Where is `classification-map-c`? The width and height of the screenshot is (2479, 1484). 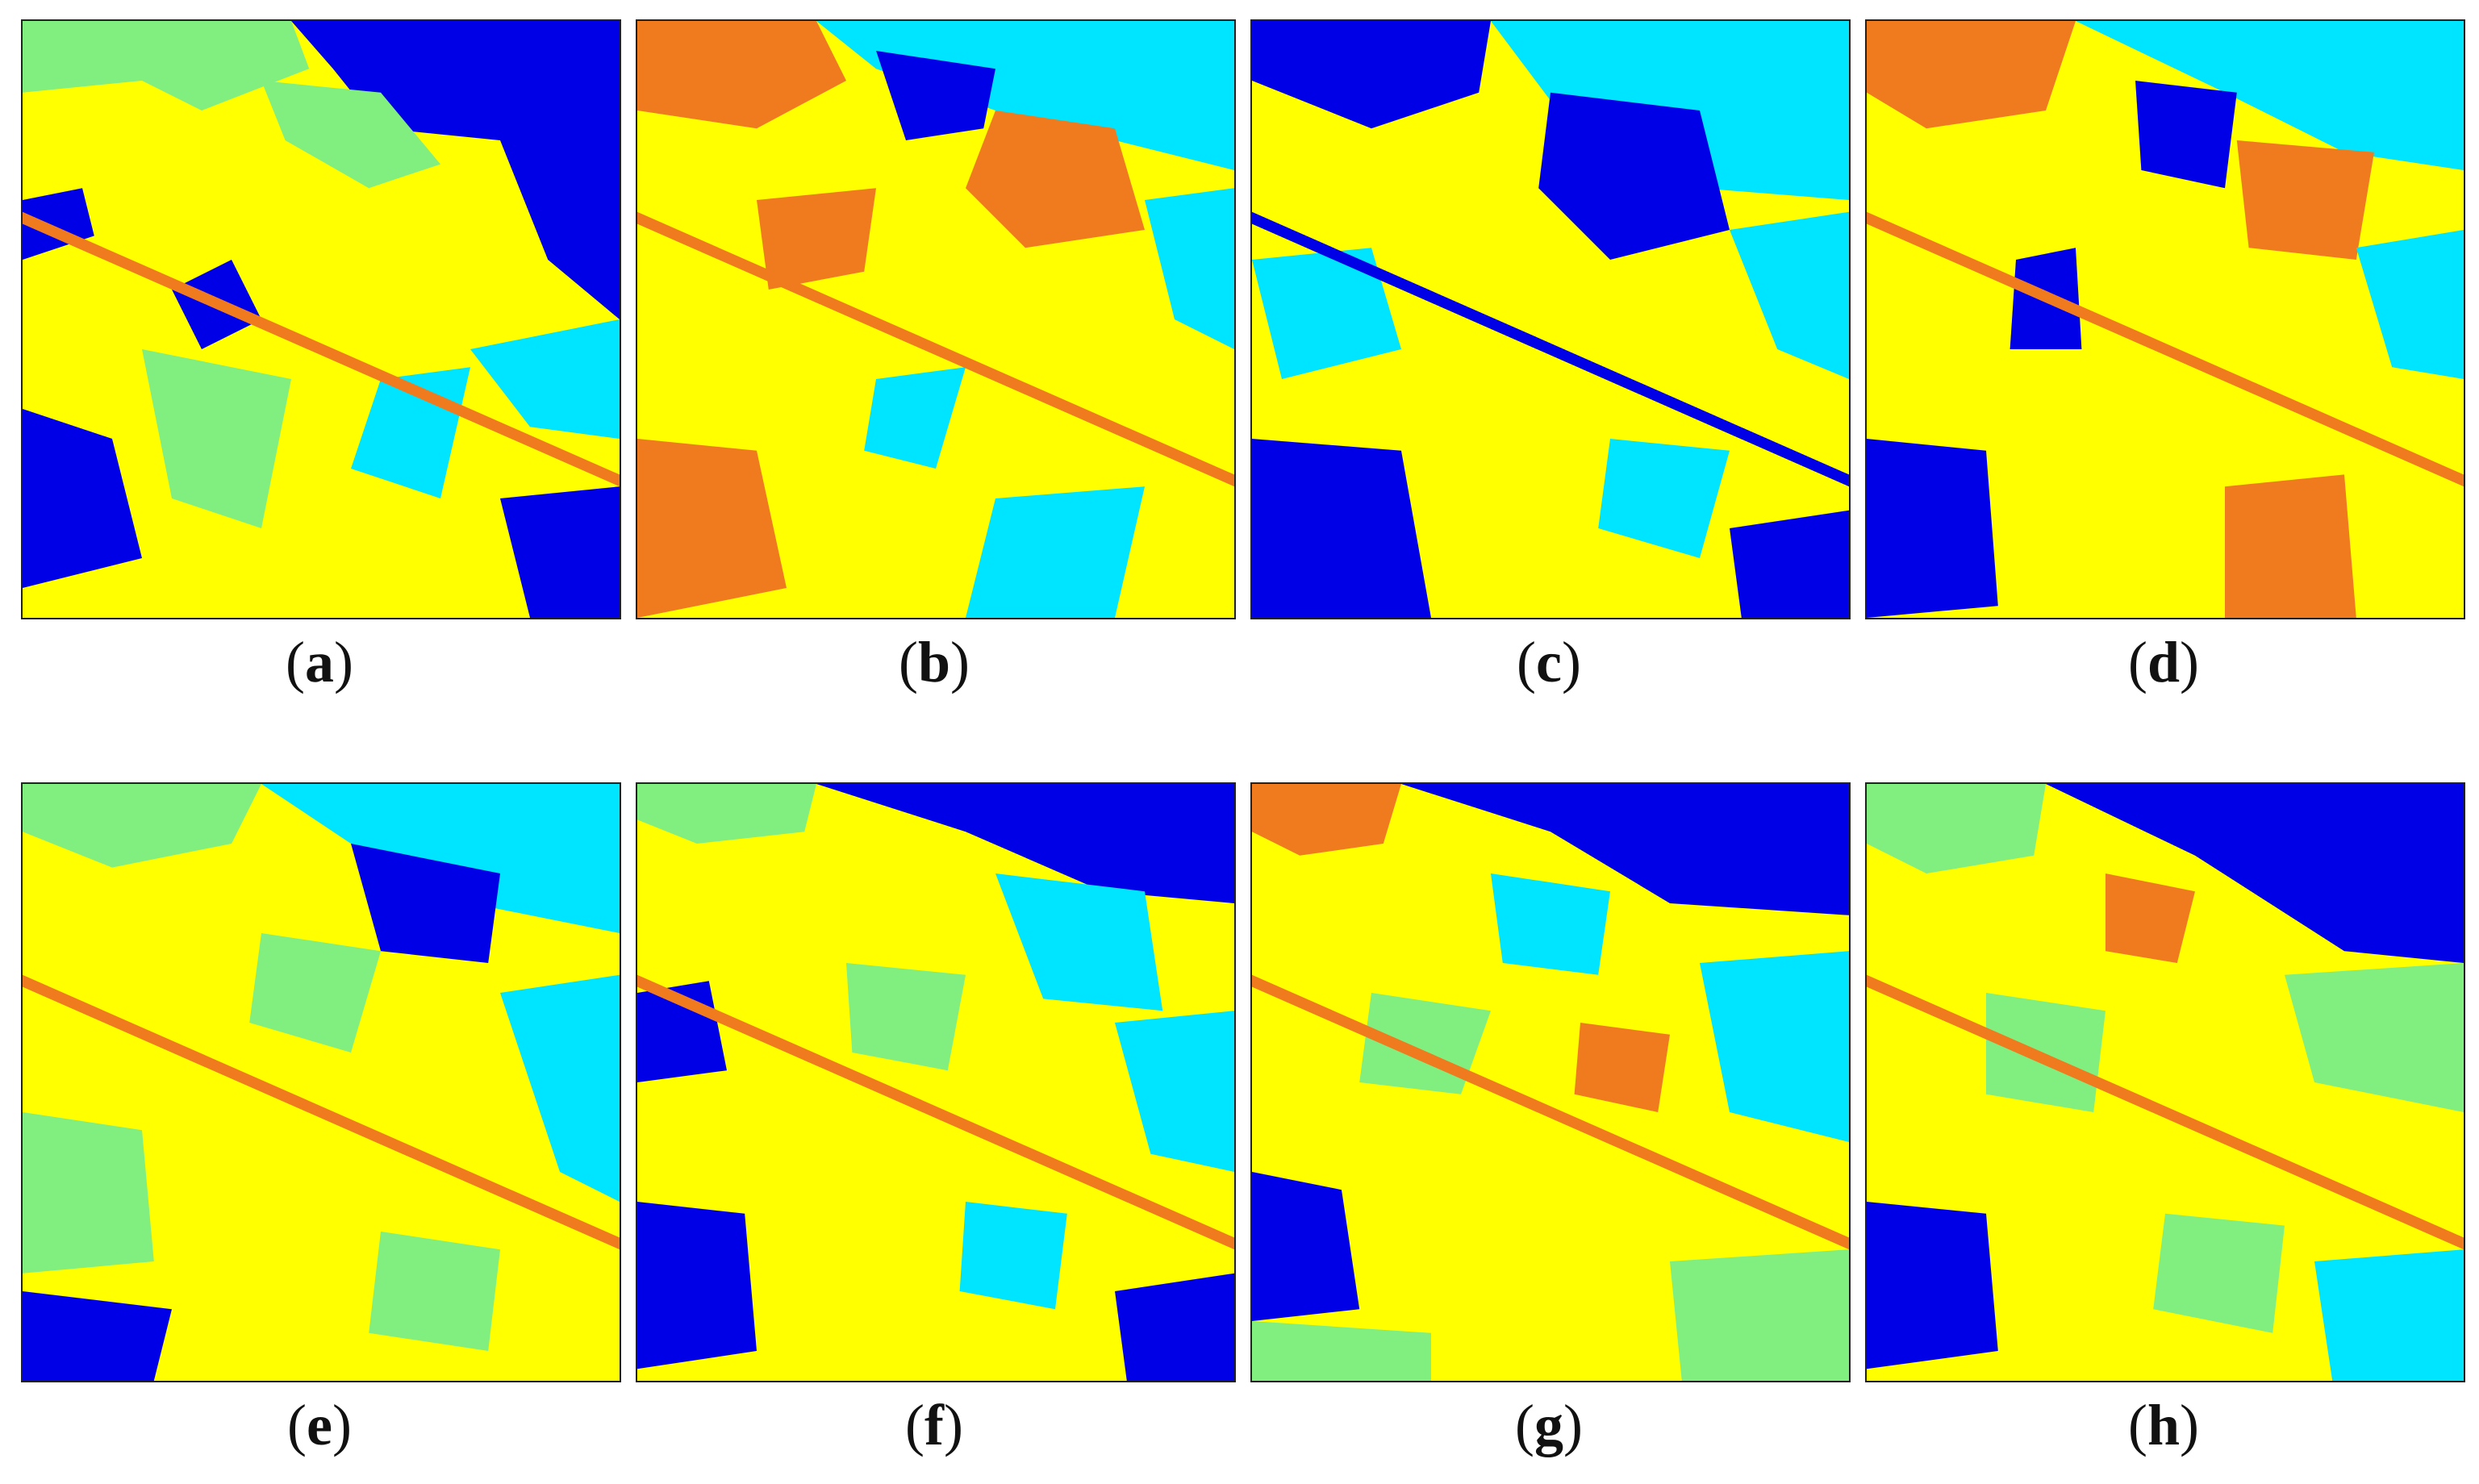
classification-map-c is located at coordinates (1550, 320).